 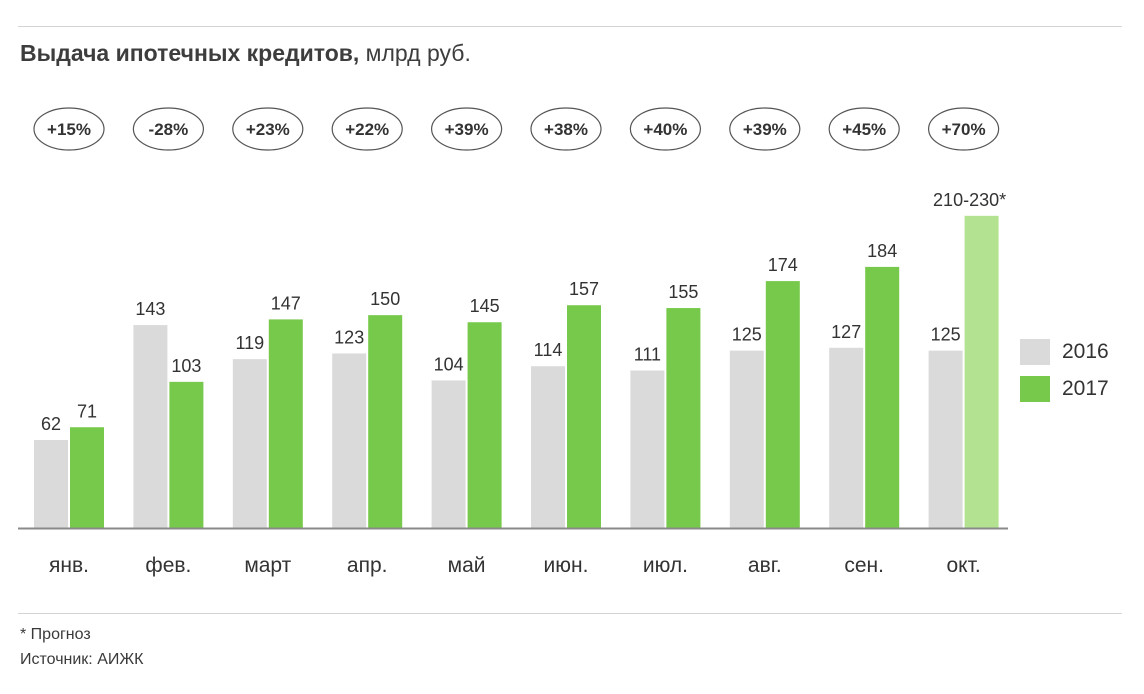 I want to click on top-divider, so click(x=570, y=26).